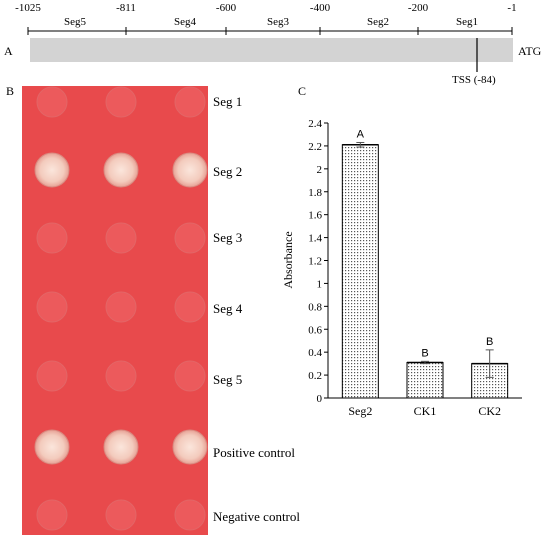 The image size is (550, 535). I want to click on significance-letter: A, so click(361, 134).